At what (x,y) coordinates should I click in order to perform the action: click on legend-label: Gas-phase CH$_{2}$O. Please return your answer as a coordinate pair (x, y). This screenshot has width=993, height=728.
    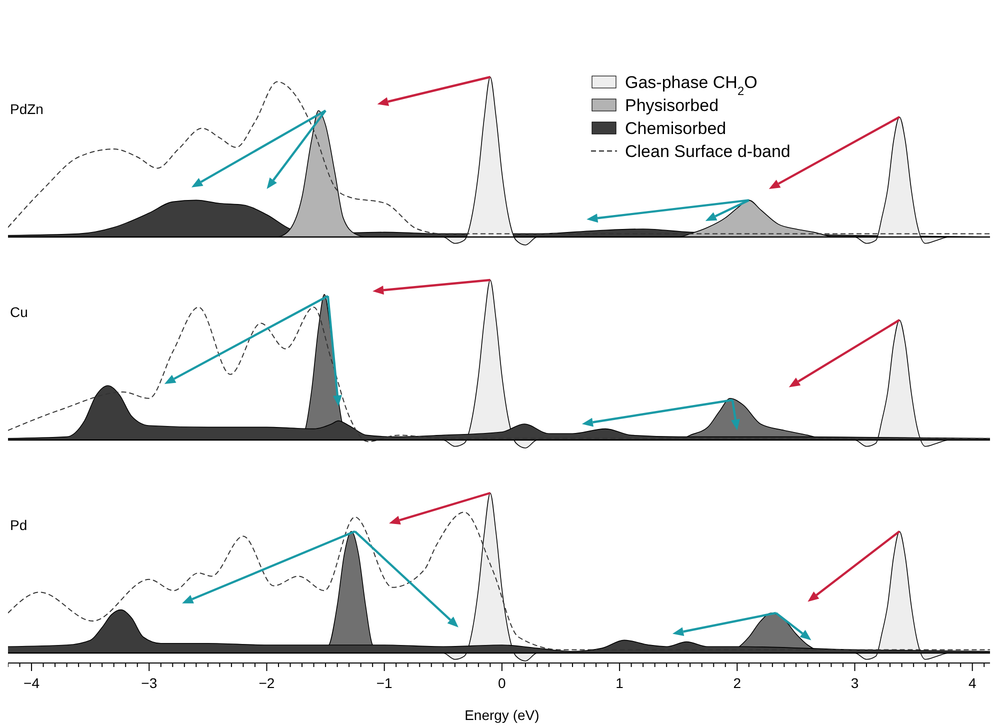
    Looking at the image, I should click on (691, 85).